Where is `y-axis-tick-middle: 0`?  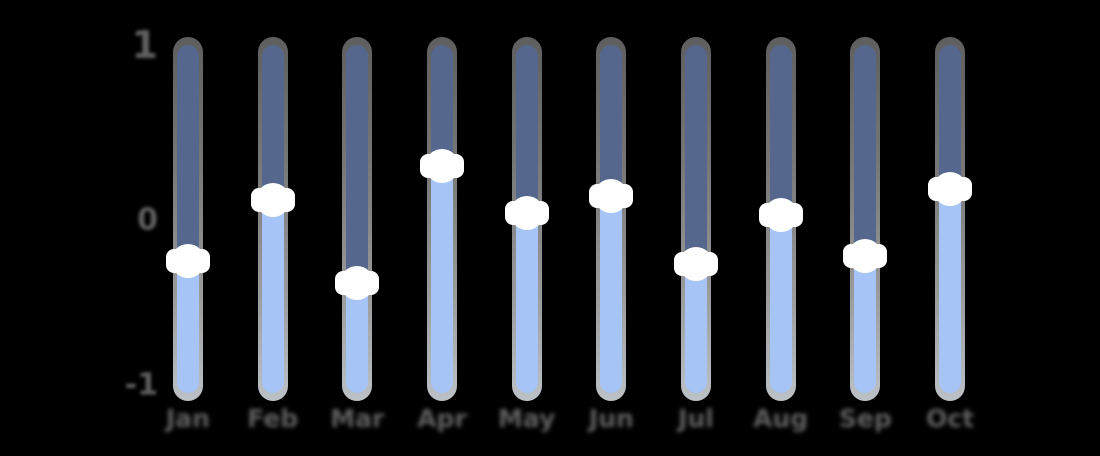
y-axis-tick-middle: 0 is located at coordinates (147, 220).